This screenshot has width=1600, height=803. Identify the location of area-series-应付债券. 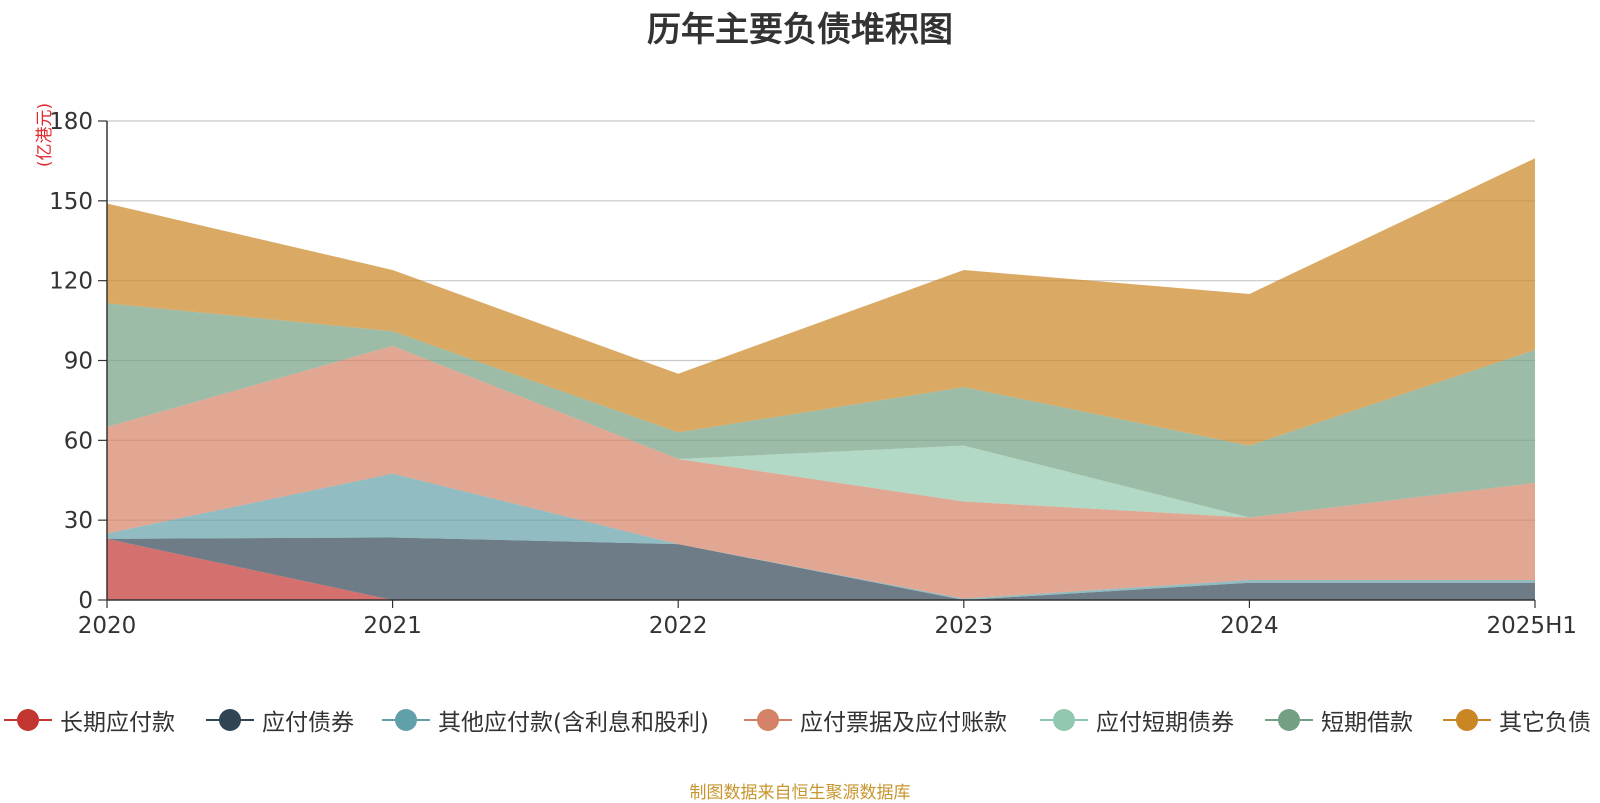
(821, 568).